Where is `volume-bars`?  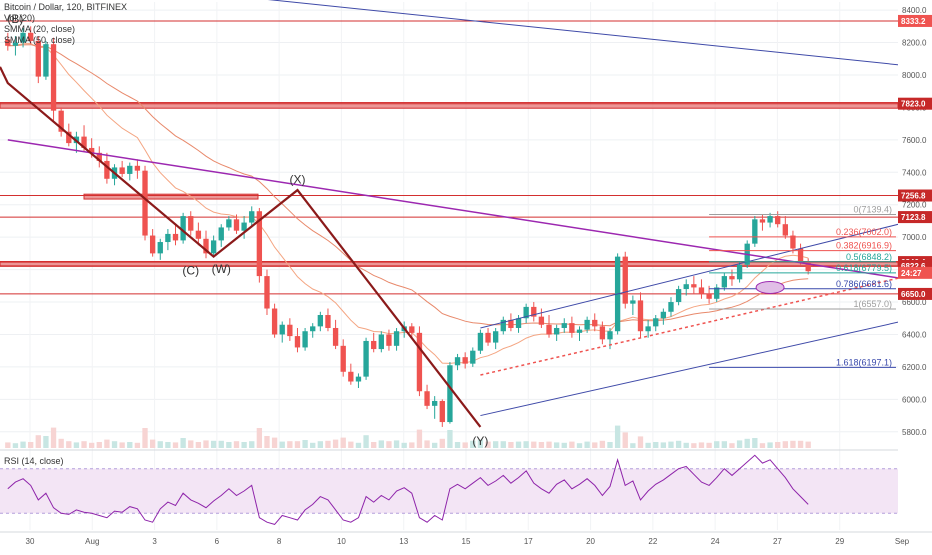 volume-bars is located at coordinates (408, 436).